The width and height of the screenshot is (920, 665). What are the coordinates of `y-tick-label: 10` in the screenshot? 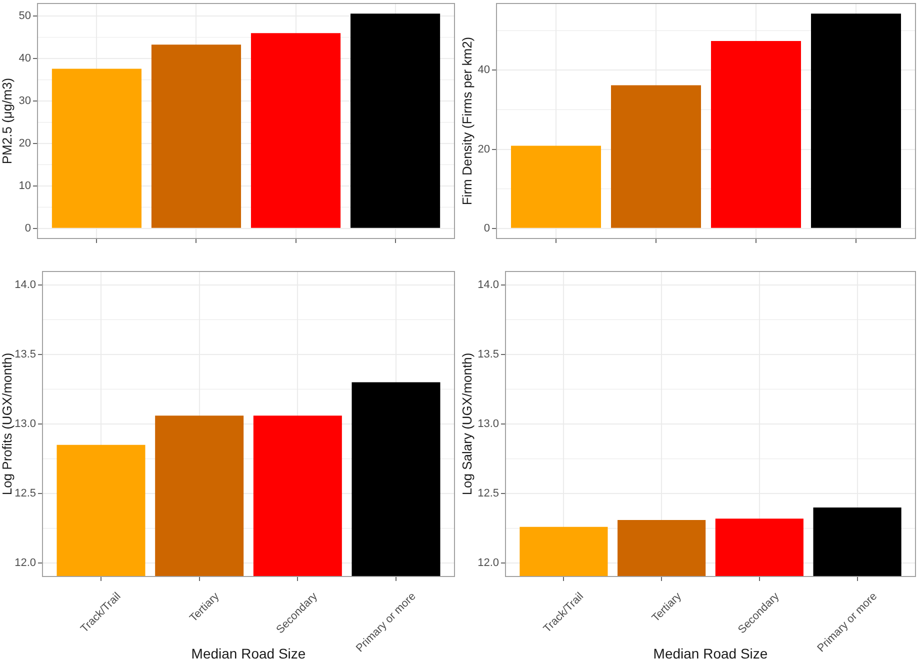 It's located at (24, 186).